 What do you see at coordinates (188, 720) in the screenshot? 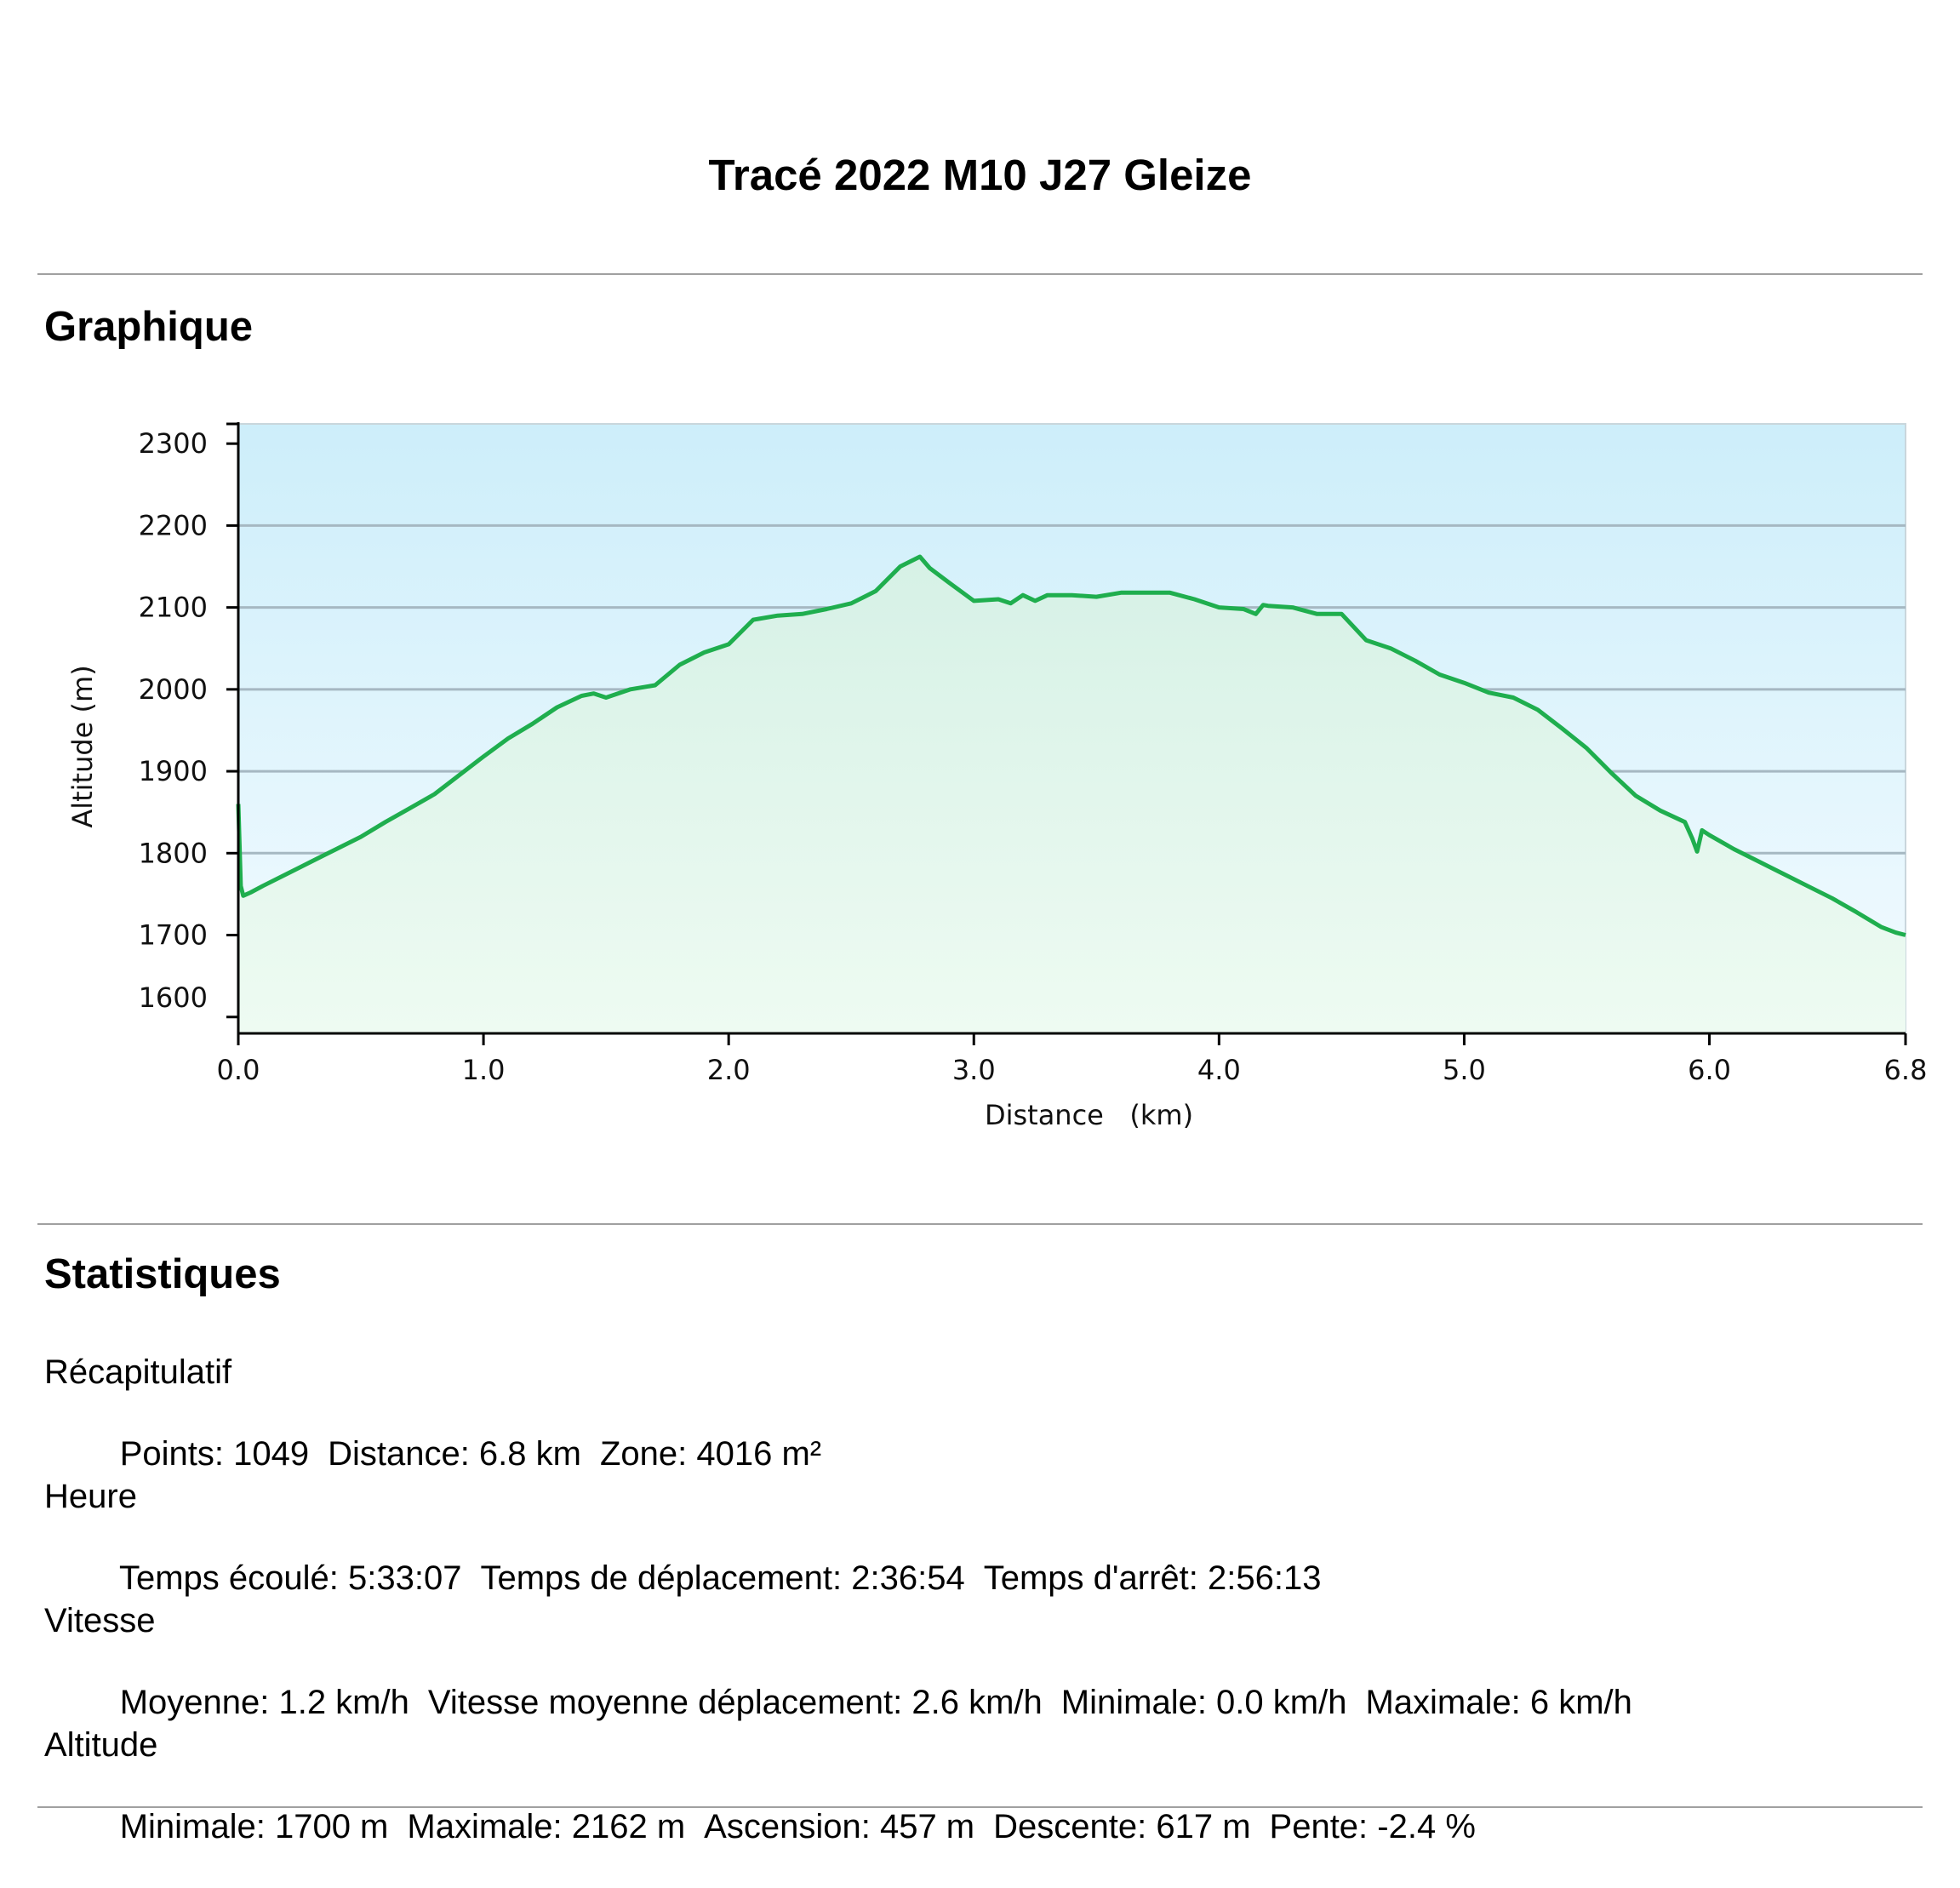
I see `y-axis-ticks: 2300 2200 2100 2000 1900 1800 1700 1600` at bounding box center [188, 720].